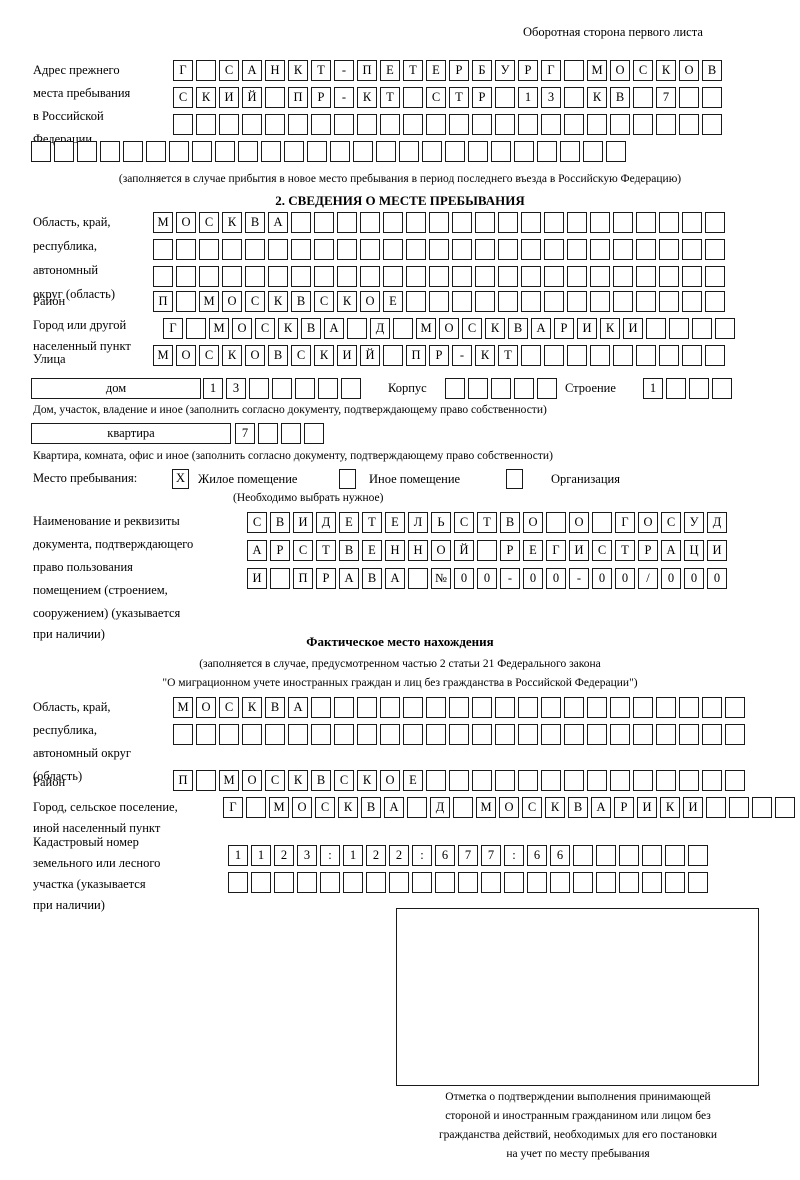  Describe the element at coordinates (275, 70) in the screenshot. I see `char-cell: Н` at that location.